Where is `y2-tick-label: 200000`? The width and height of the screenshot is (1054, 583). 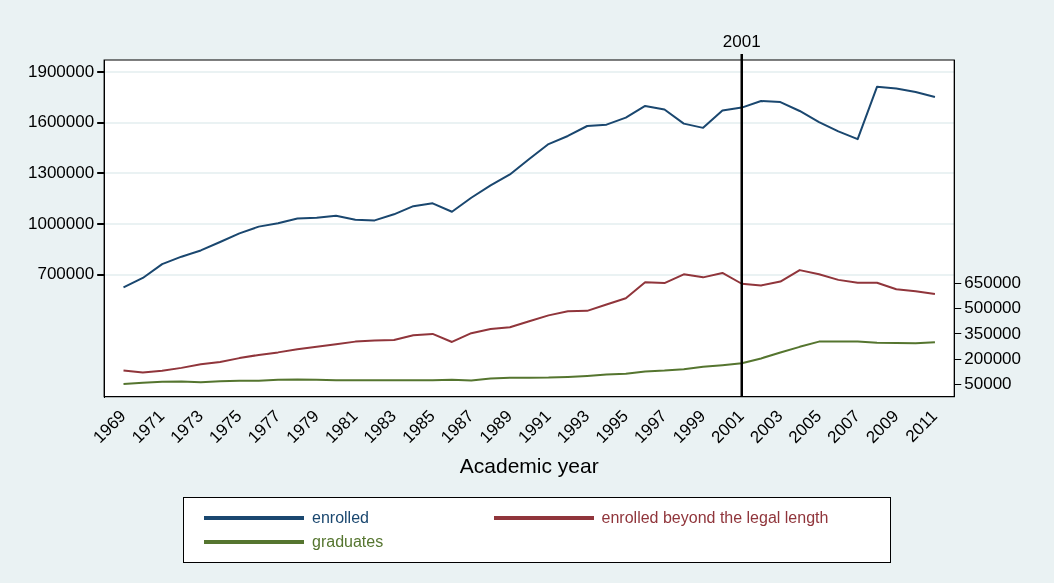
y2-tick-label: 200000 is located at coordinates (993, 358).